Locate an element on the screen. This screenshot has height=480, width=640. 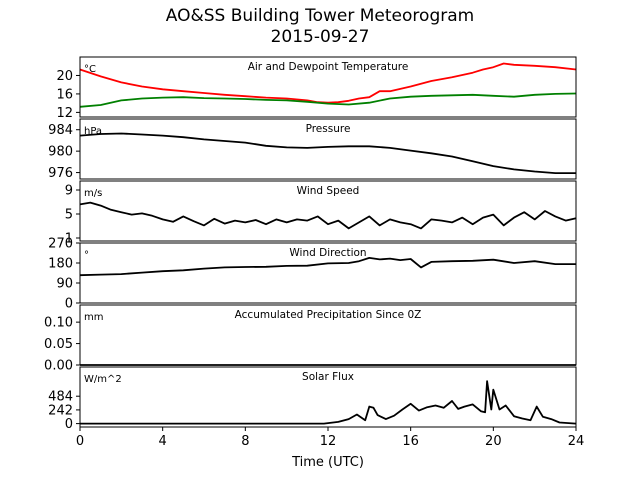
y-tick-label: 180 is located at coordinates (60, 264).